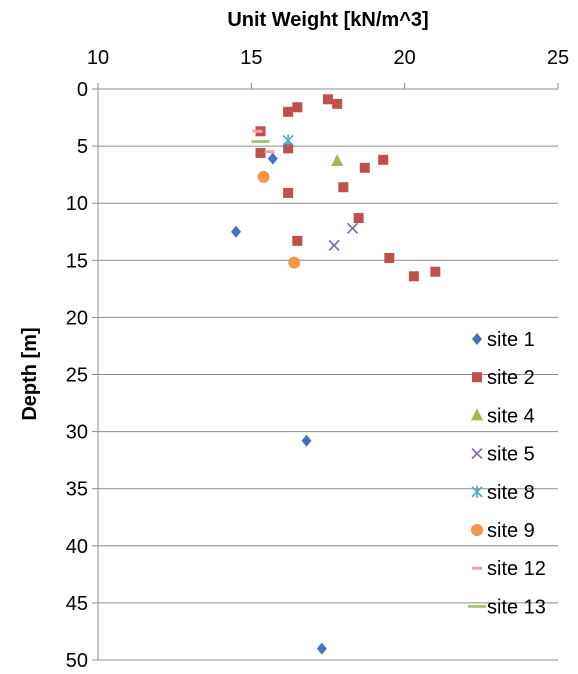 The height and width of the screenshot is (674, 578). What do you see at coordinates (511, 416) in the screenshot?
I see `legend-label: site 4` at bounding box center [511, 416].